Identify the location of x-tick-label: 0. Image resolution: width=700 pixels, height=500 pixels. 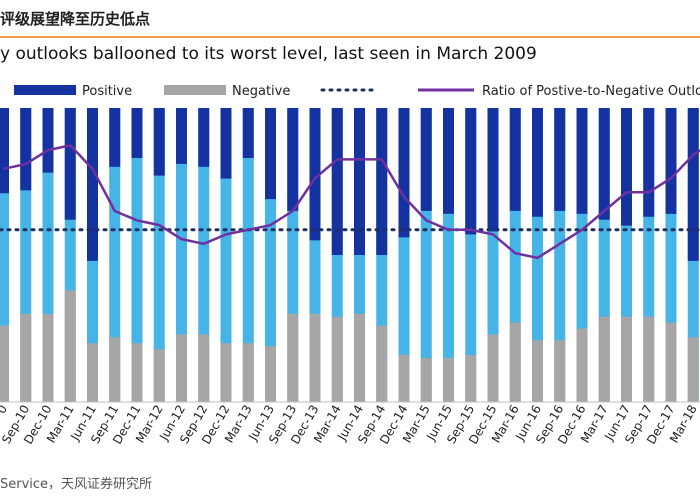
(5, 410).